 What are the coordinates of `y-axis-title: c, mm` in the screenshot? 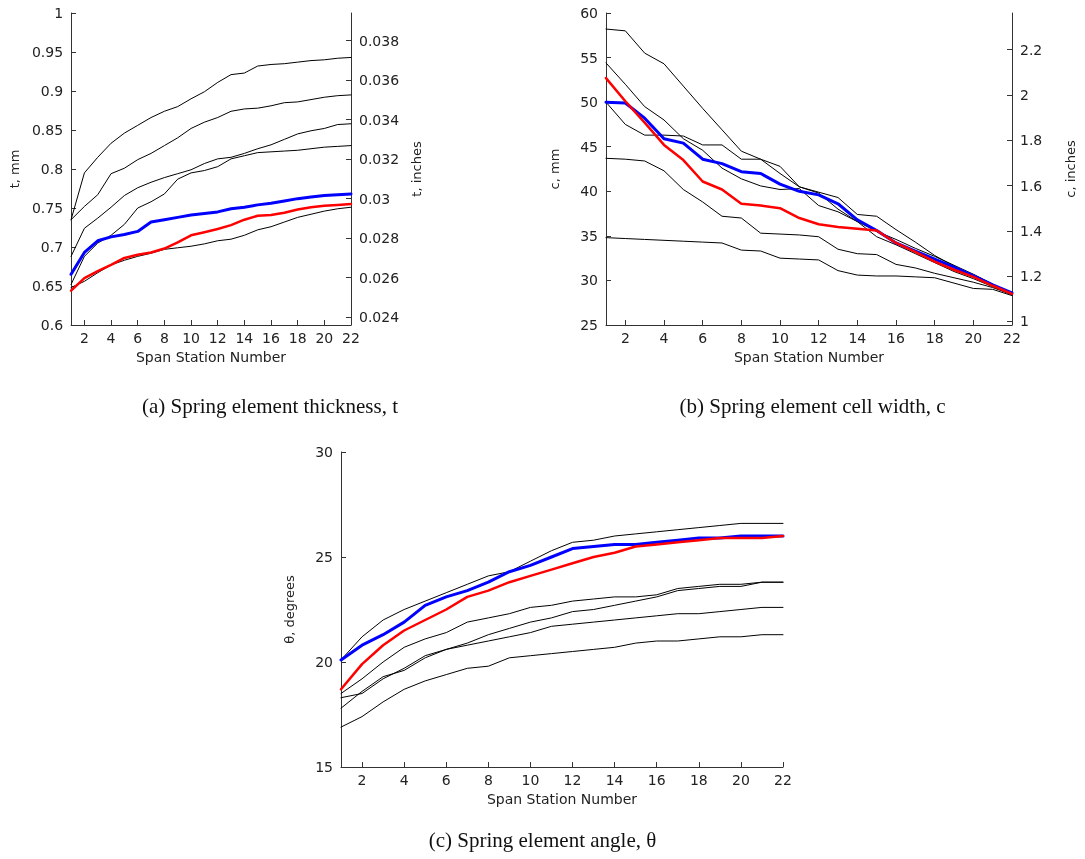 It's located at (554, 169).